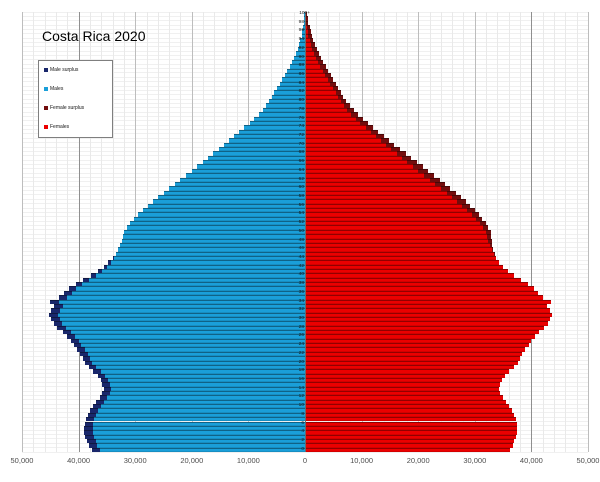  What do you see at coordinates (301, 249) in the screenshot?
I see `age-tick-label: 46` at bounding box center [301, 249].